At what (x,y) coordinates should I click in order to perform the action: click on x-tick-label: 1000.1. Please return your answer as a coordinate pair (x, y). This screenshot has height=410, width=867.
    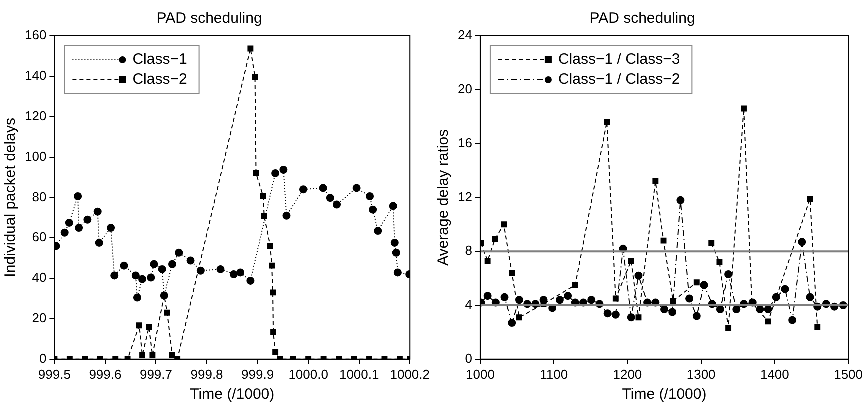
    Looking at the image, I should click on (359, 374).